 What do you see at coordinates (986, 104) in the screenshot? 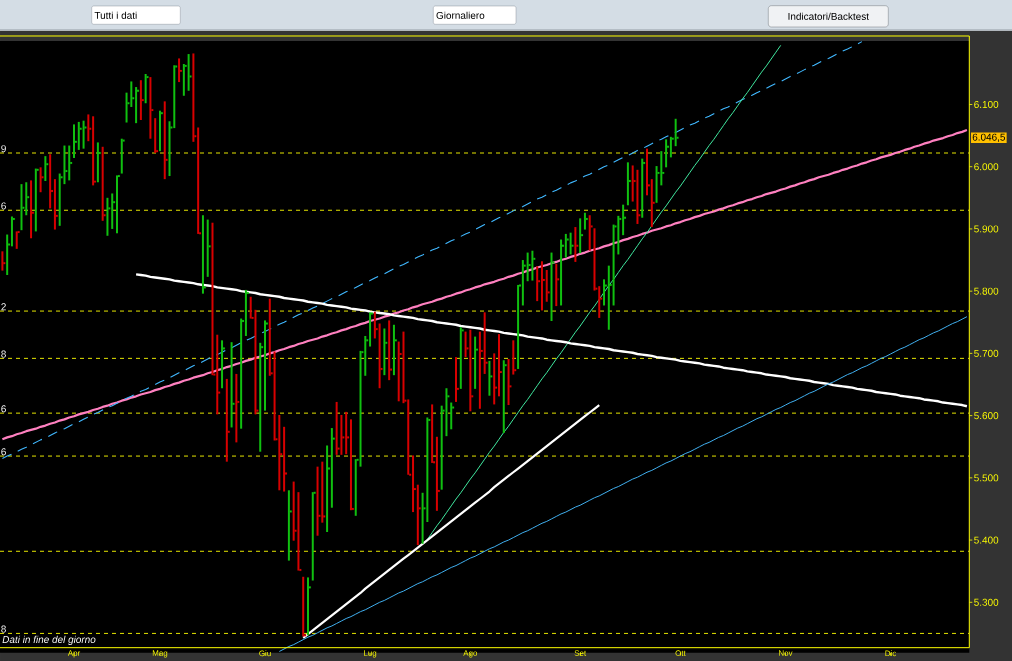
I see `y-tick-label: 6.100` at bounding box center [986, 104].